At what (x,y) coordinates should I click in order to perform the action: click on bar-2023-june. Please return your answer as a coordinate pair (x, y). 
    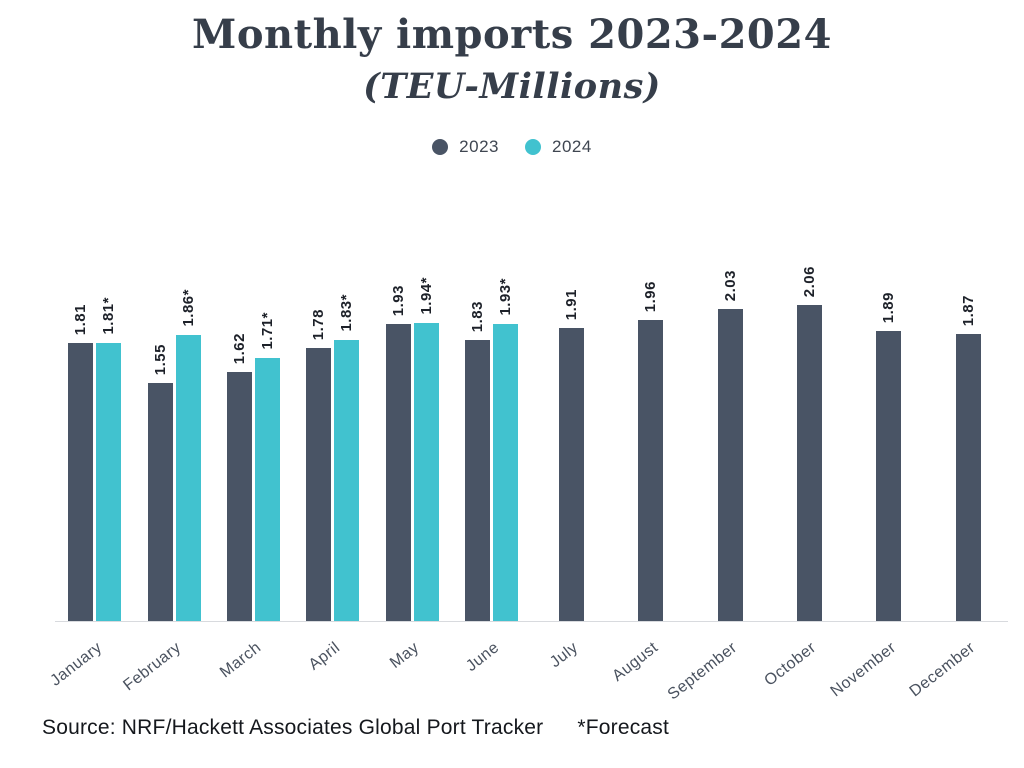
    Looking at the image, I should click on (478, 480).